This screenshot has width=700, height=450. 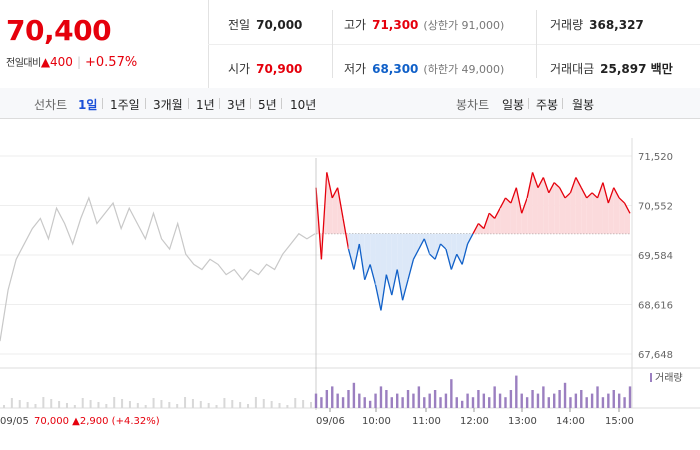 What do you see at coordinates (655, 157) in the screenshot?
I see `y-tick-label: 71,520` at bounding box center [655, 157].